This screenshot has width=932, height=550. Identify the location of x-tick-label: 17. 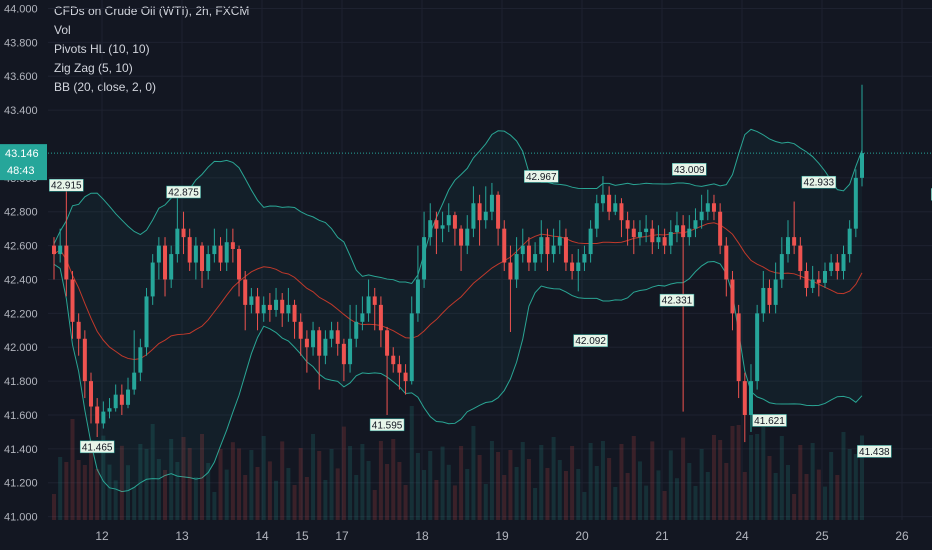
(342, 536).